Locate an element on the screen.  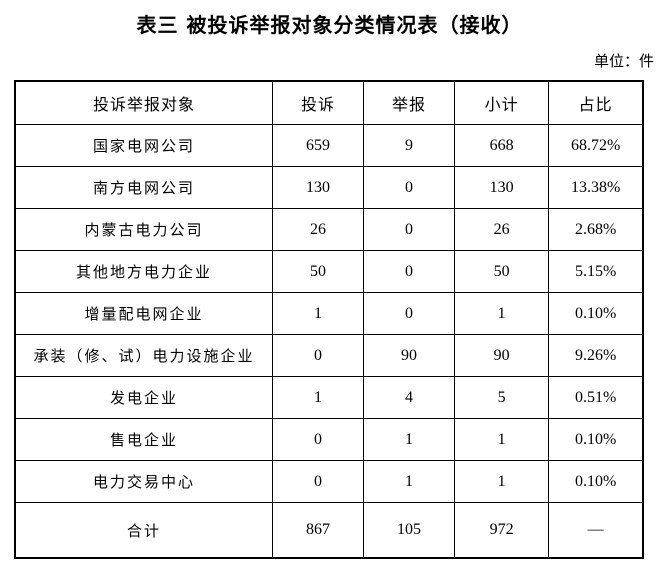
table-row: 内蒙古电力公司 26 0 26 2.68% is located at coordinates (329, 229).